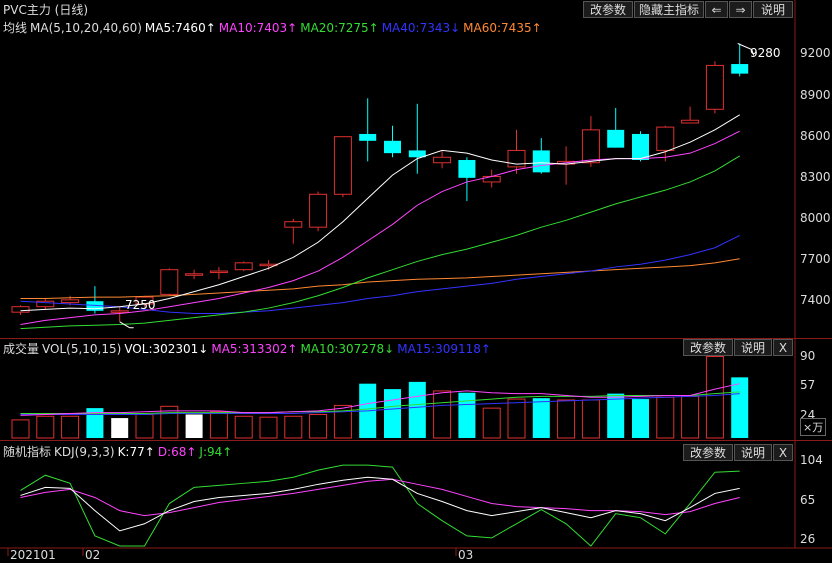 Image resolution: width=832 pixels, height=563 pixels. Describe the element at coordinates (811, 460) in the screenshot. I see `kdj-tick-label: 104` at that location.